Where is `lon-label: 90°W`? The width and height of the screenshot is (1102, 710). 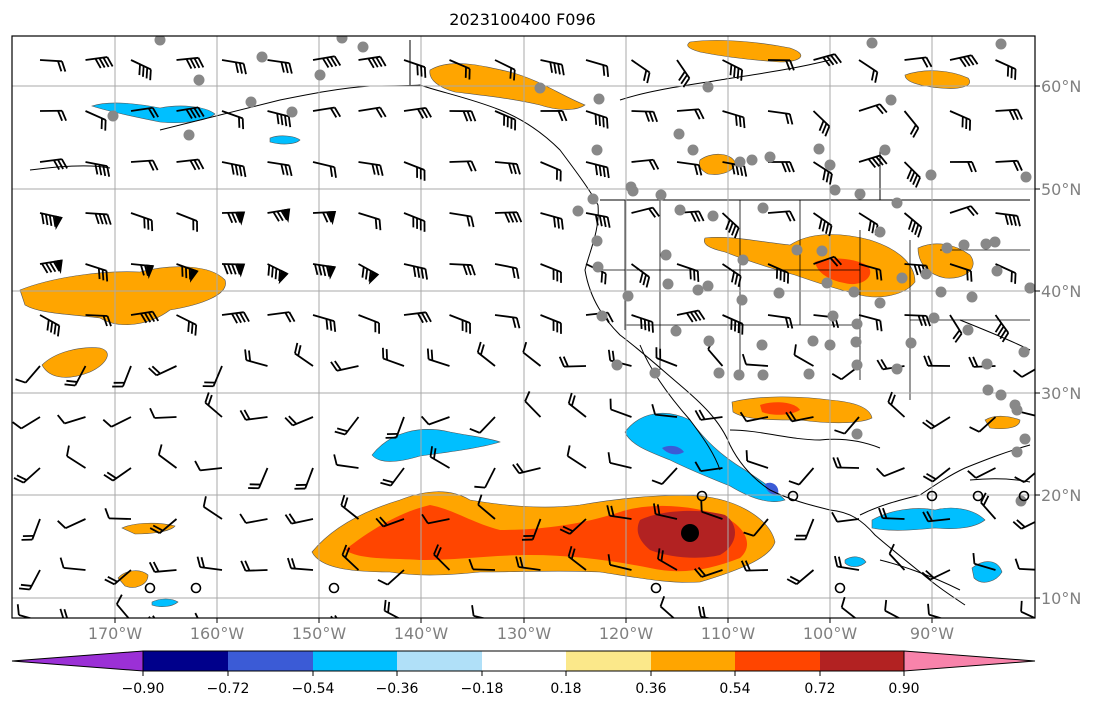 lon-label: 90°W is located at coordinates (932, 633).